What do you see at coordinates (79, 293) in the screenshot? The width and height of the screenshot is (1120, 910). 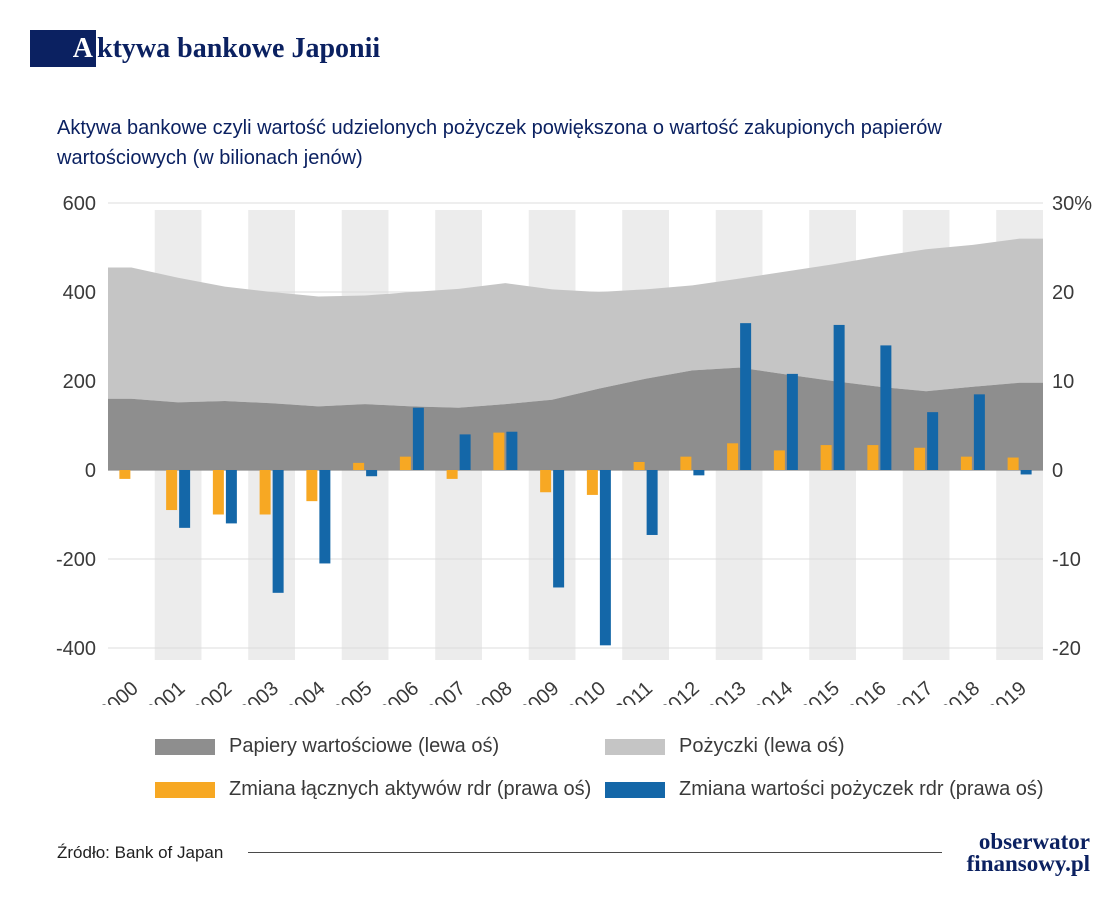 I see `left-axis-tick: 400` at bounding box center [79, 293].